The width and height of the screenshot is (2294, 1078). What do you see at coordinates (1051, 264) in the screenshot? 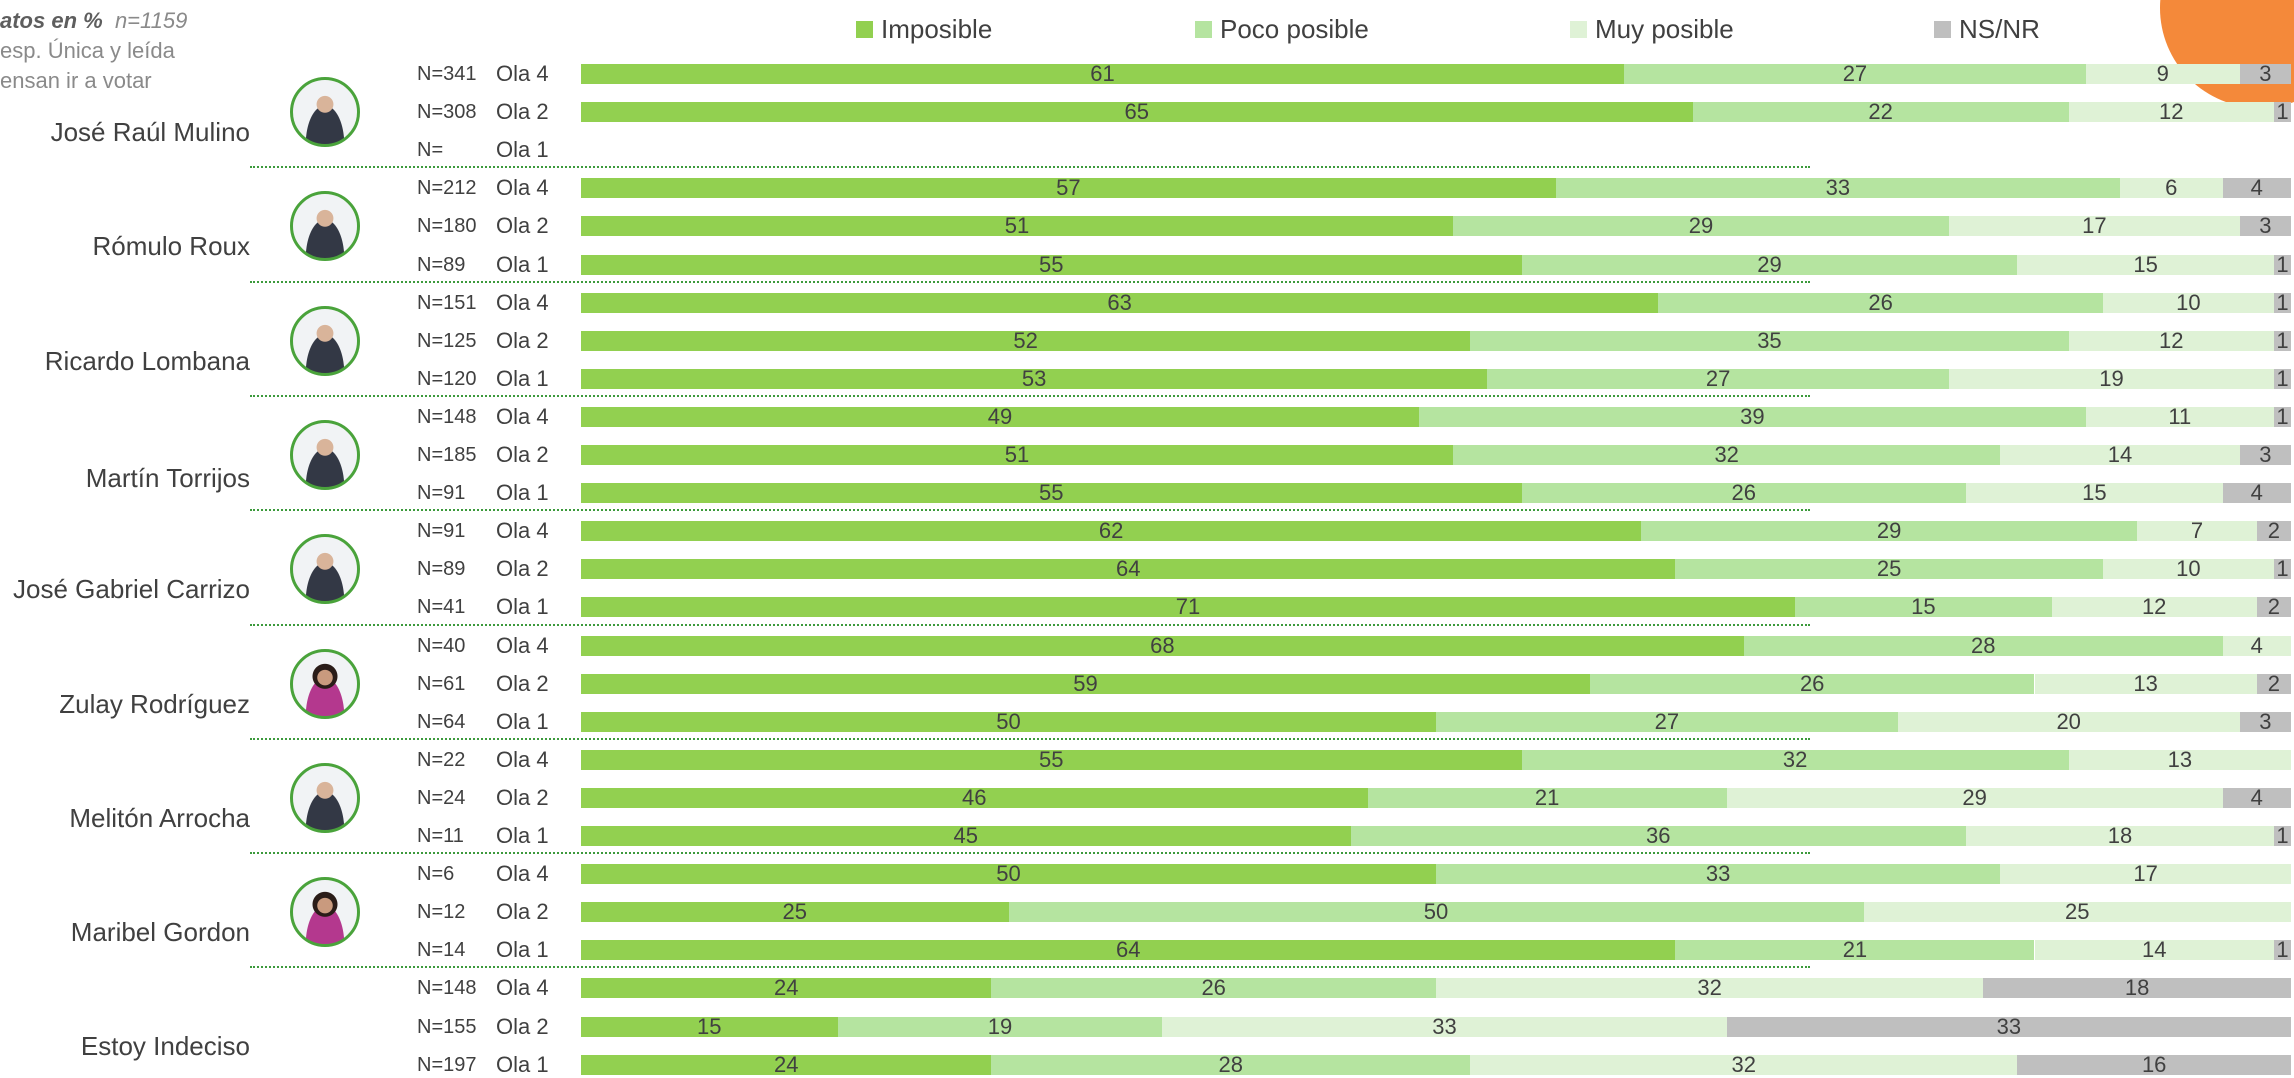
I see `bar-value-label: 55` at bounding box center [1051, 264].